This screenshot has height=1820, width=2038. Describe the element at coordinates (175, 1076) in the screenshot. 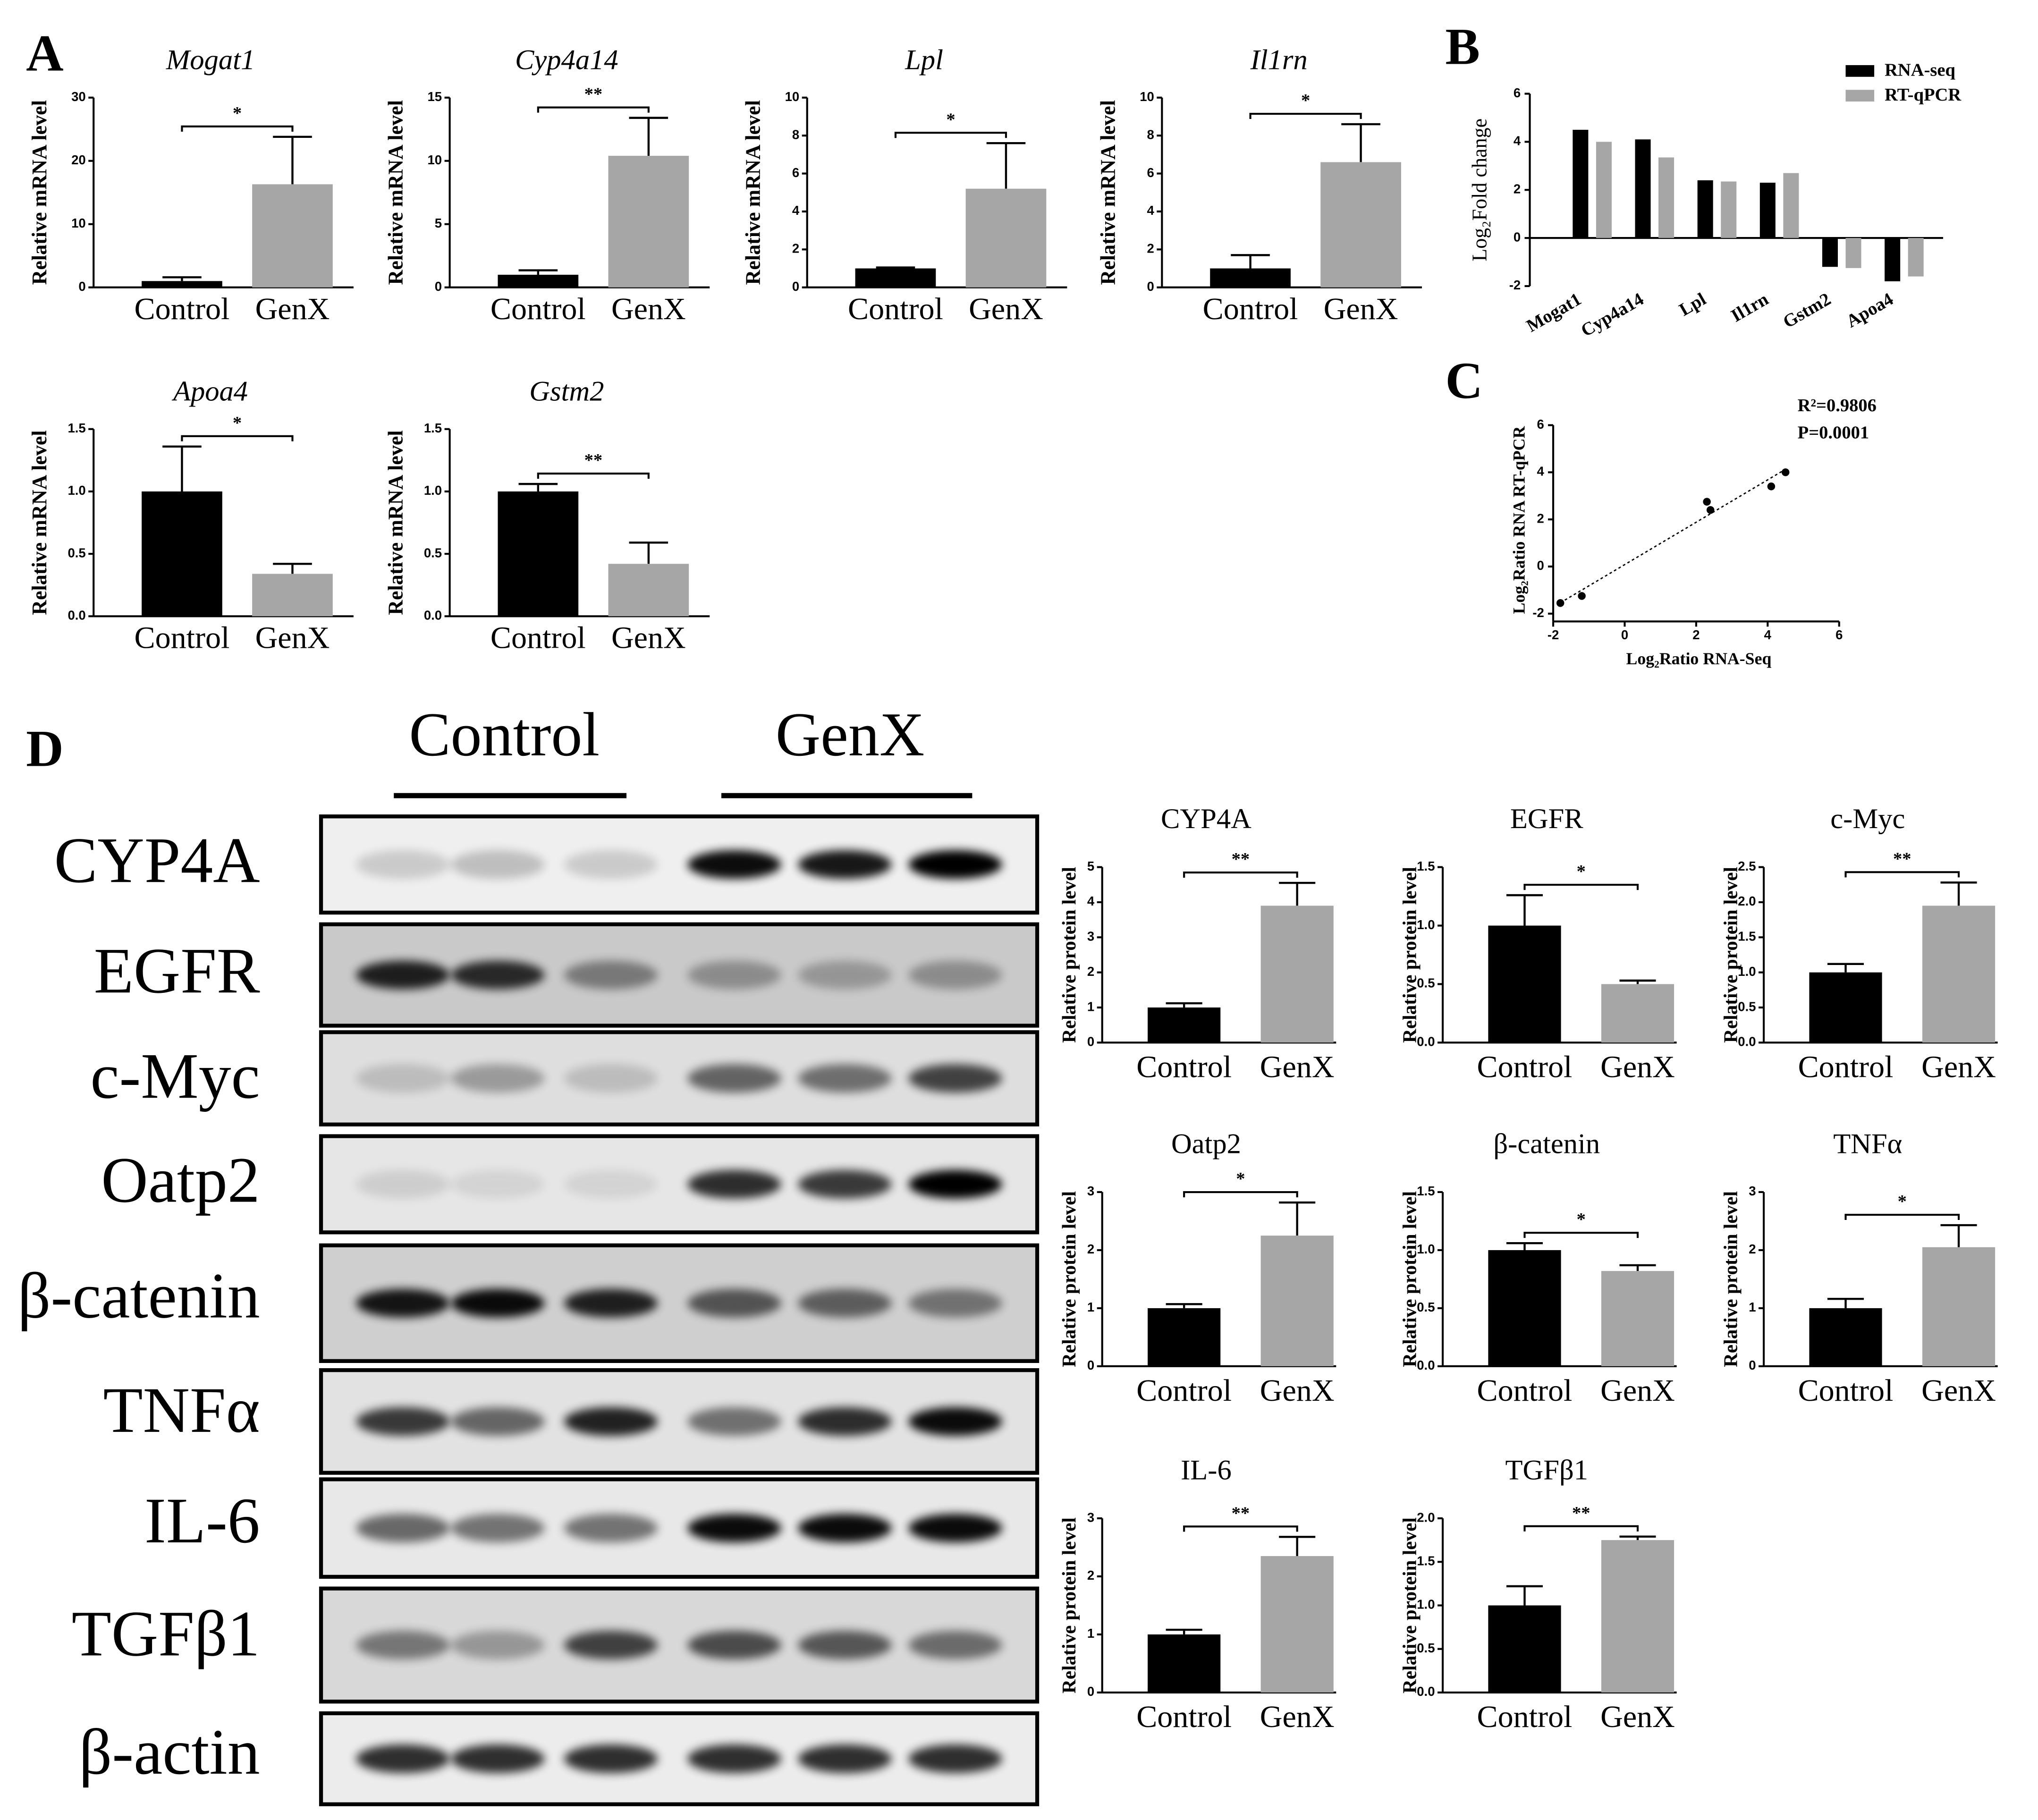

I see `protein-label: c-Myc` at that location.